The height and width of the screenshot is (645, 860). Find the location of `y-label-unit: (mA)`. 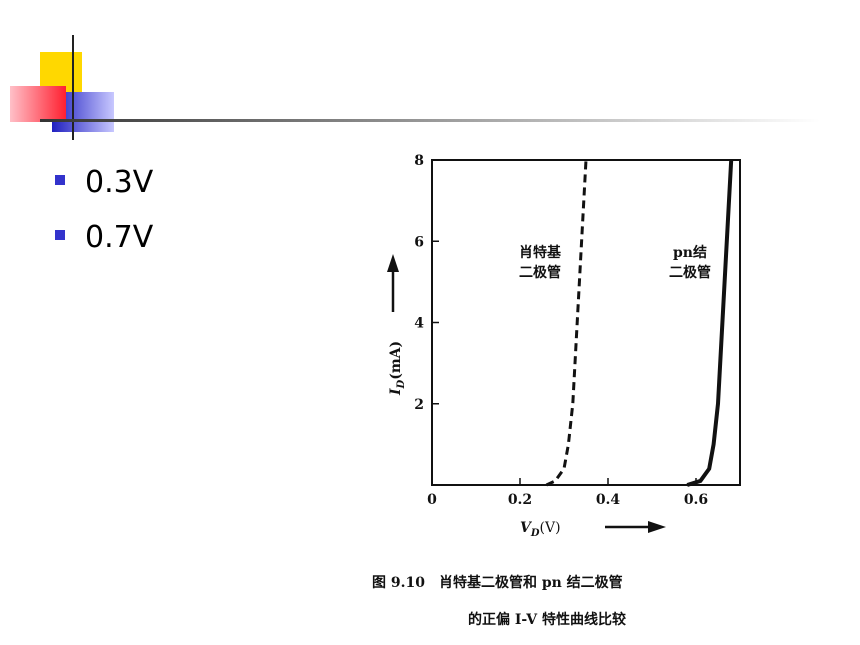

y-label-unit: (mA) is located at coordinates (396, 360).